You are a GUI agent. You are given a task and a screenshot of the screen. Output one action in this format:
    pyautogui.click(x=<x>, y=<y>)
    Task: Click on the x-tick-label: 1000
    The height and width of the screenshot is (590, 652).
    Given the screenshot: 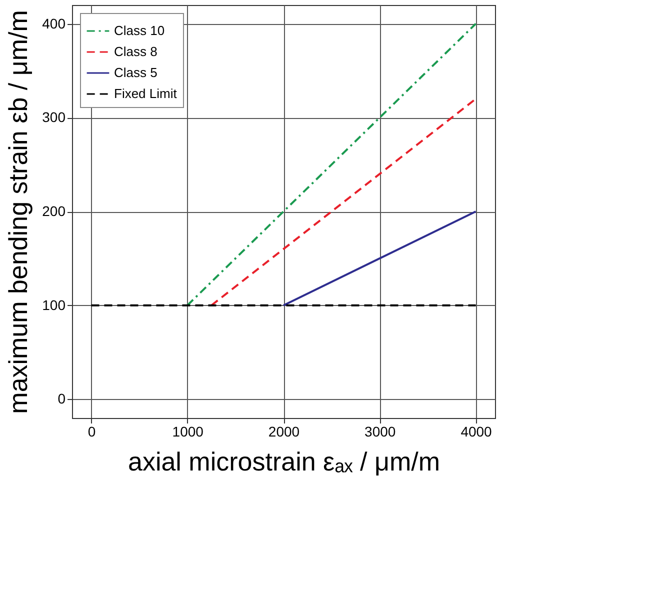 What is the action you would take?
    pyautogui.click(x=188, y=432)
    